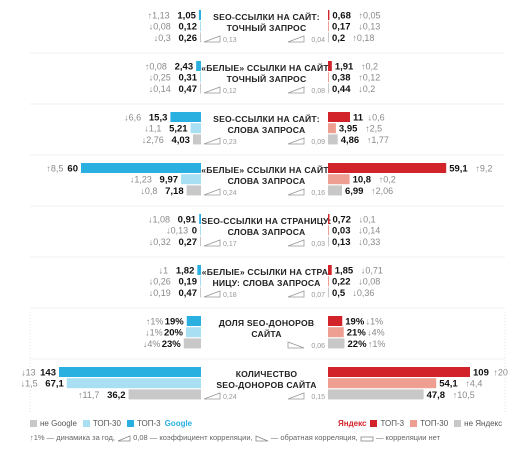 The image size is (529, 450). I want to click on google-delta: ↓0,19, so click(160, 293).